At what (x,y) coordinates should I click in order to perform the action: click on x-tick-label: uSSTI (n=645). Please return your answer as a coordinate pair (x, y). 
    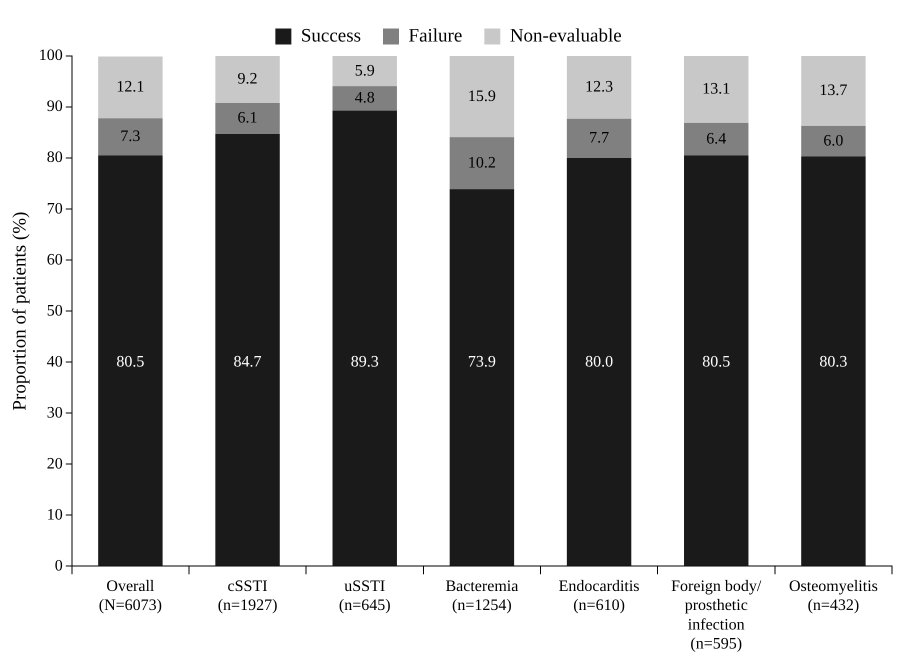
    Looking at the image, I should click on (364, 596).